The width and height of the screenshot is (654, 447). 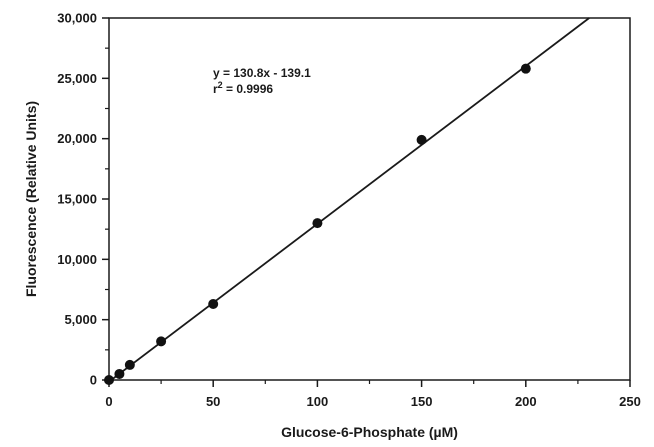 I want to click on r-squared-label: r2 = 0.9996, so click(x=243, y=88).